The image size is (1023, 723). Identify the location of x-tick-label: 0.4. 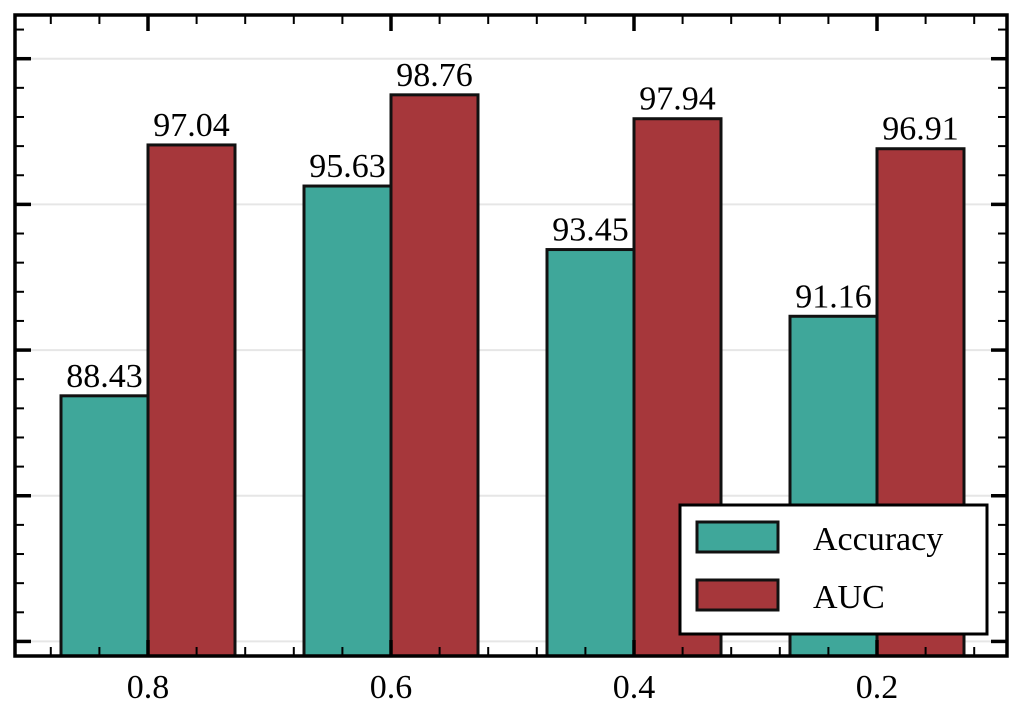
(634, 687).